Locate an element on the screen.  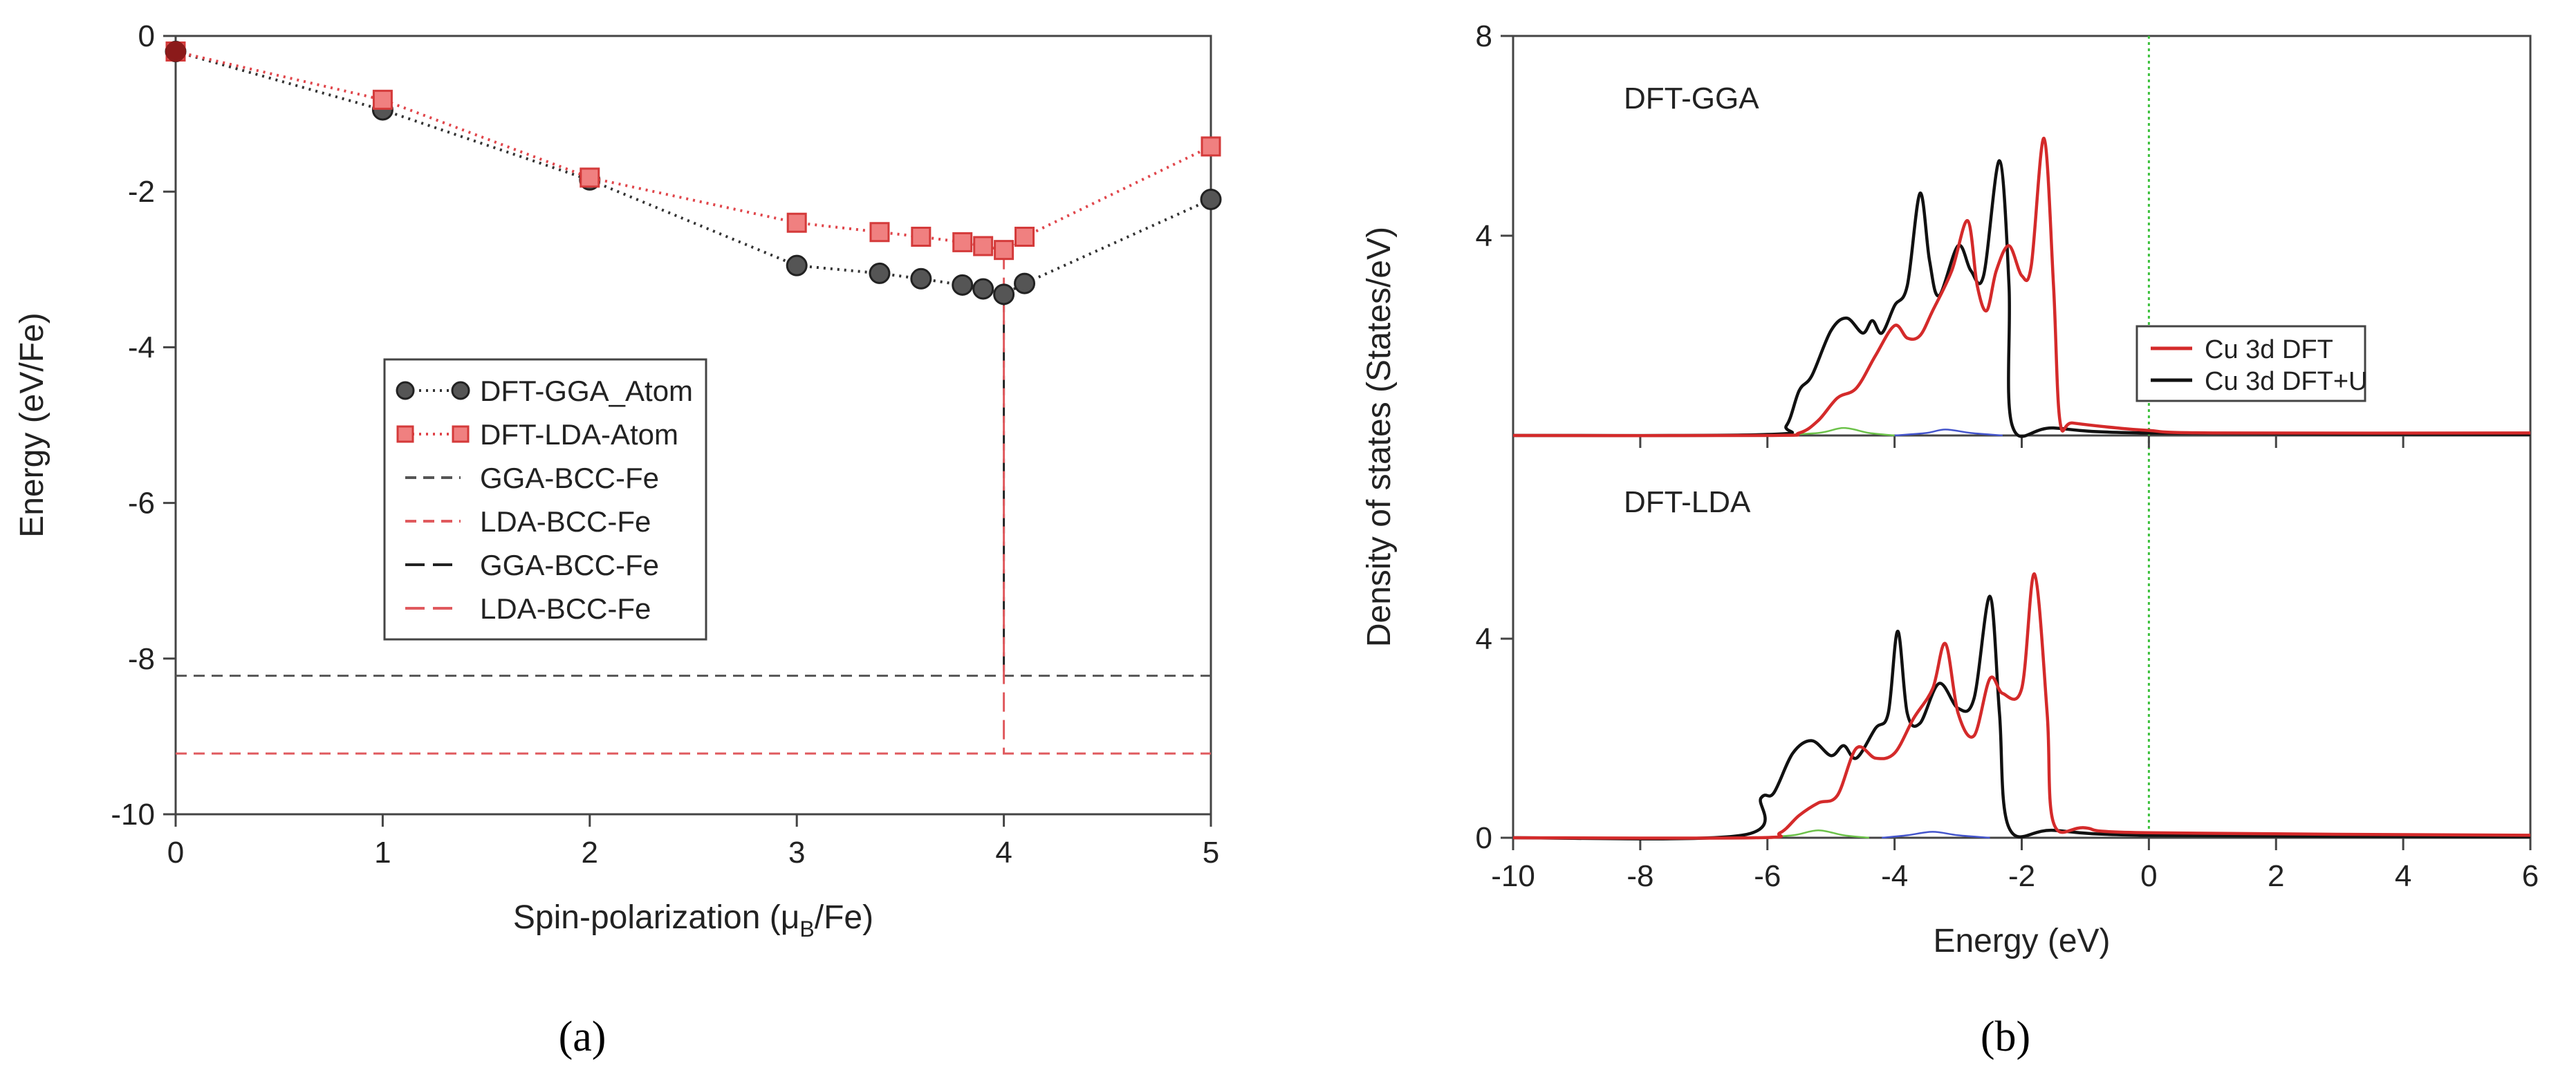
x-tick-label: -6 is located at coordinates (1768, 876).